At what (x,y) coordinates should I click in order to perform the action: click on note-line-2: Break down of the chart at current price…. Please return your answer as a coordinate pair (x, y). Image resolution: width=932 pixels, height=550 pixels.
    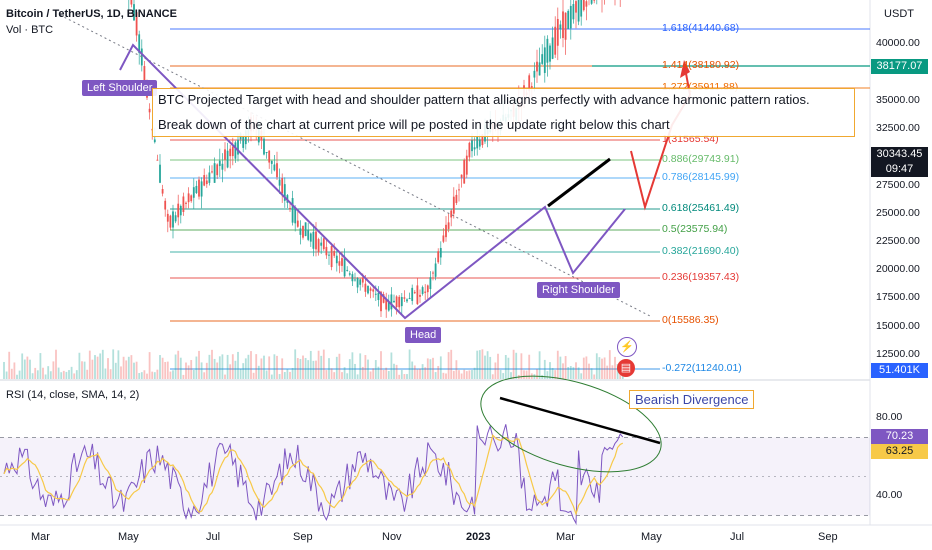
    Looking at the image, I should click on (414, 124).